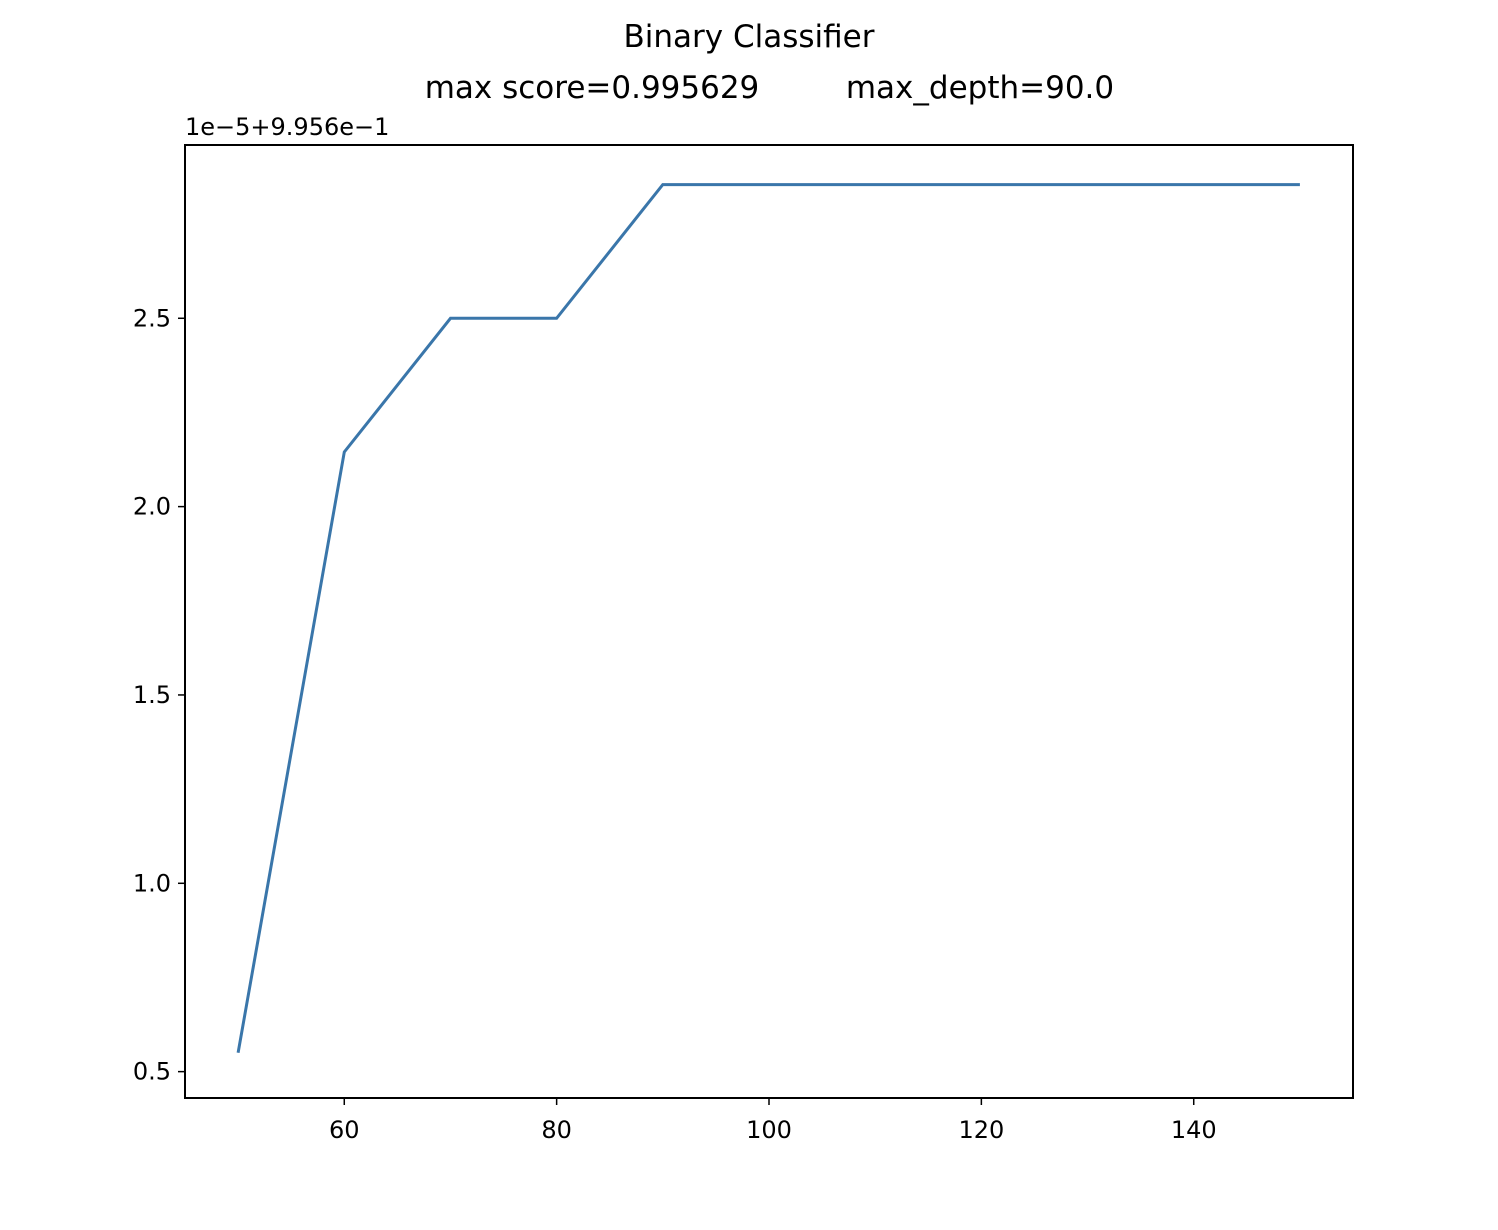  I want to click on y-axis: 0.5 1.0 1.5 2.0 2.5, so click(159, 695).